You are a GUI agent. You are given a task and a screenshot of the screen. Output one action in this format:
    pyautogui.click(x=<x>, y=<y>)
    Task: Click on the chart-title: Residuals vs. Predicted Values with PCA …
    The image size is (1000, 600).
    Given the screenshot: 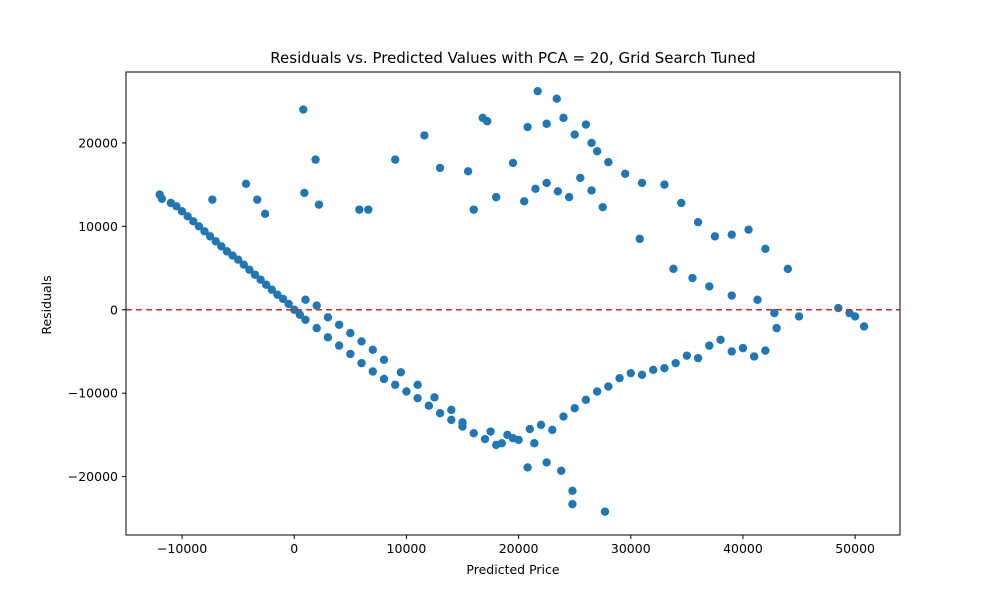 What is the action you would take?
    pyautogui.click(x=512, y=58)
    